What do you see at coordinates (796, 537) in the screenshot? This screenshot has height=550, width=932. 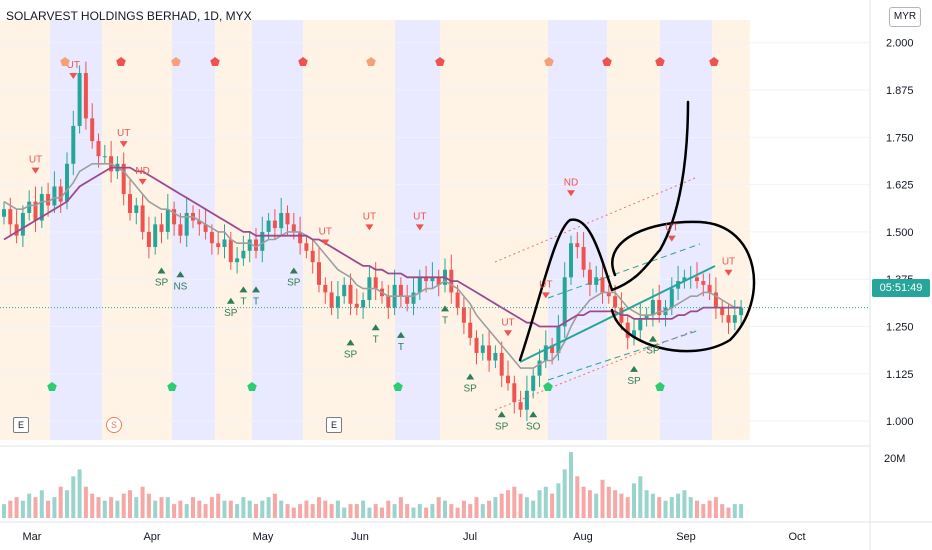 I see `x-tick-label: Oct` at bounding box center [796, 537].